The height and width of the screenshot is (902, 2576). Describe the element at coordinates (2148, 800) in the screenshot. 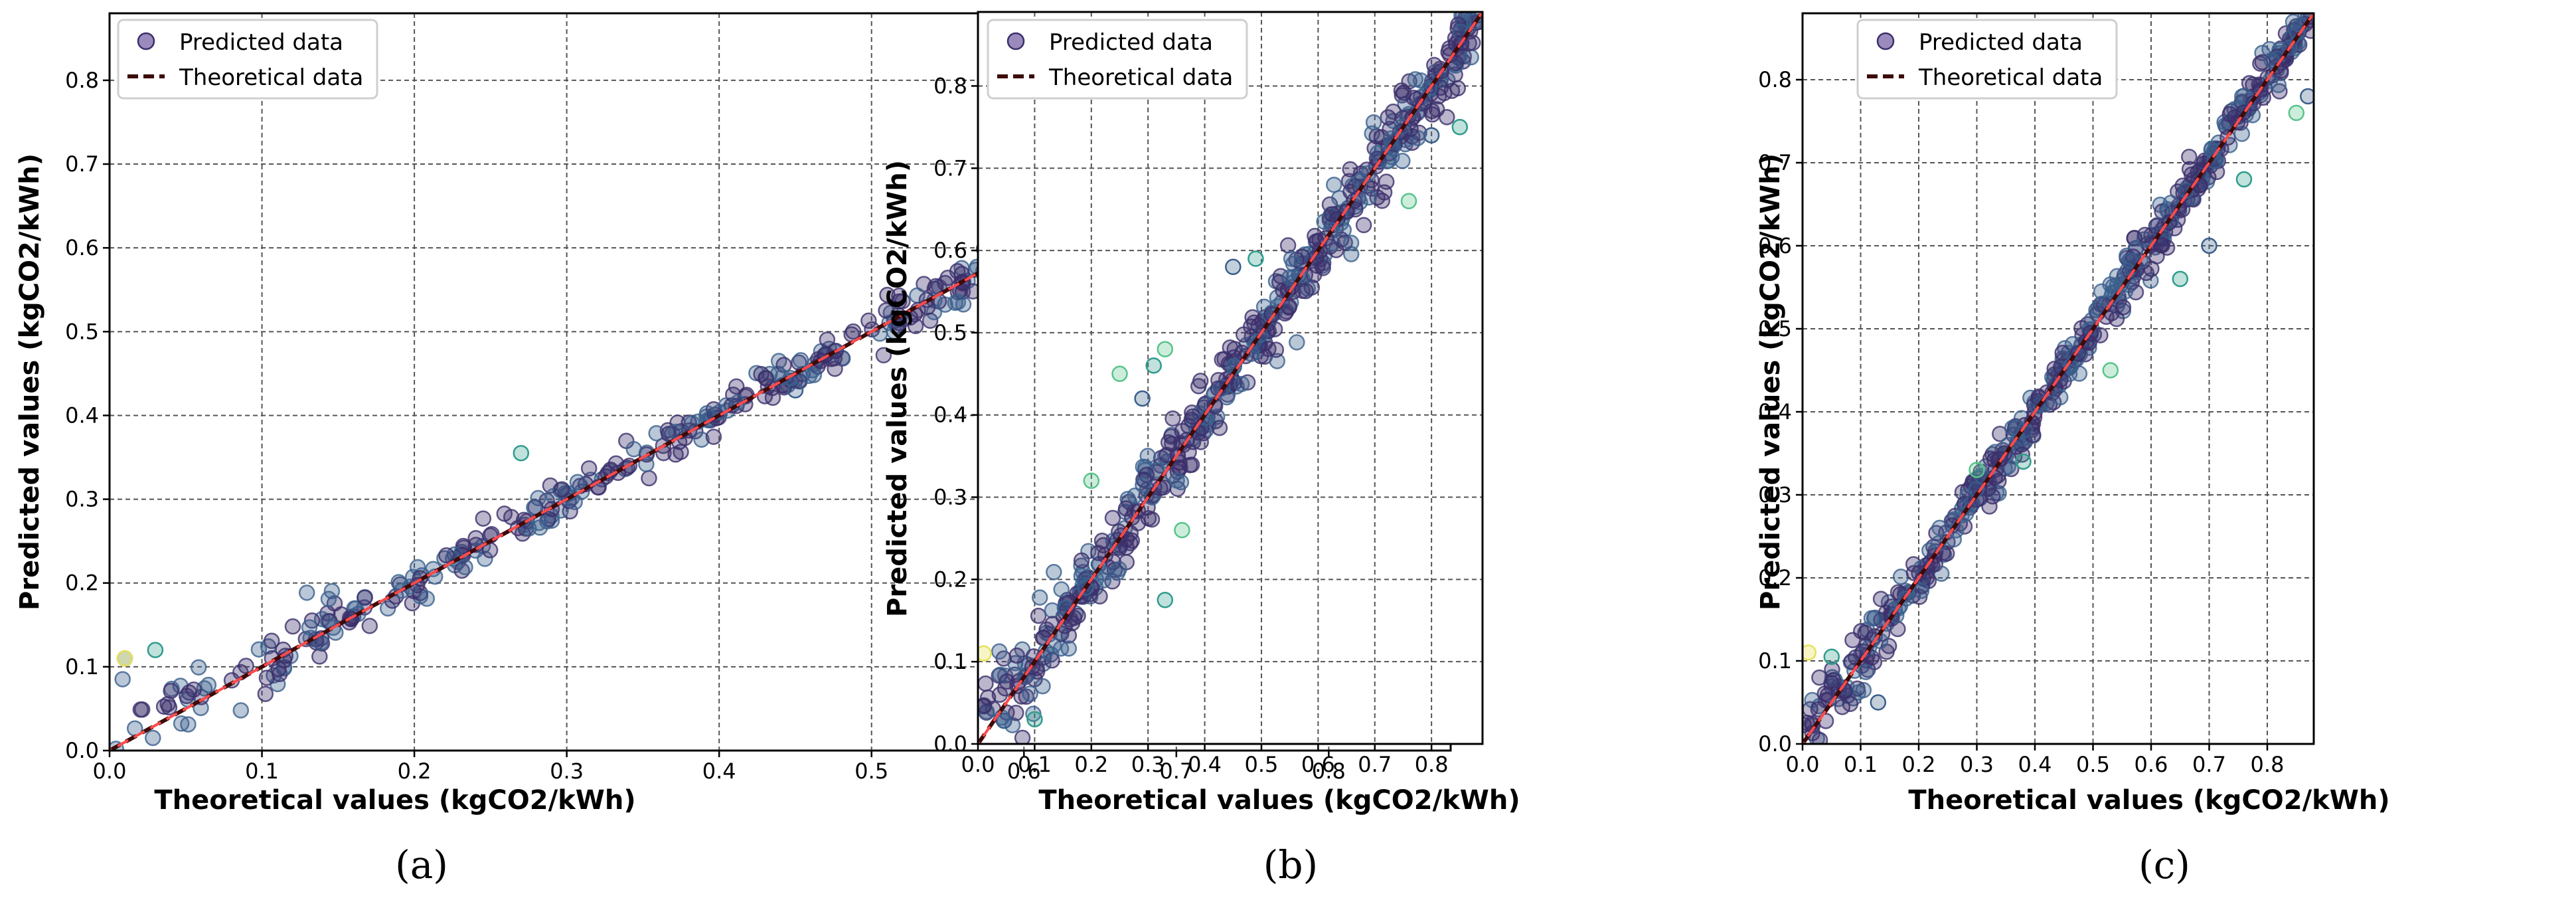

I see `x-axis-label: Theoretical values (kgCO2/kWh)` at that location.